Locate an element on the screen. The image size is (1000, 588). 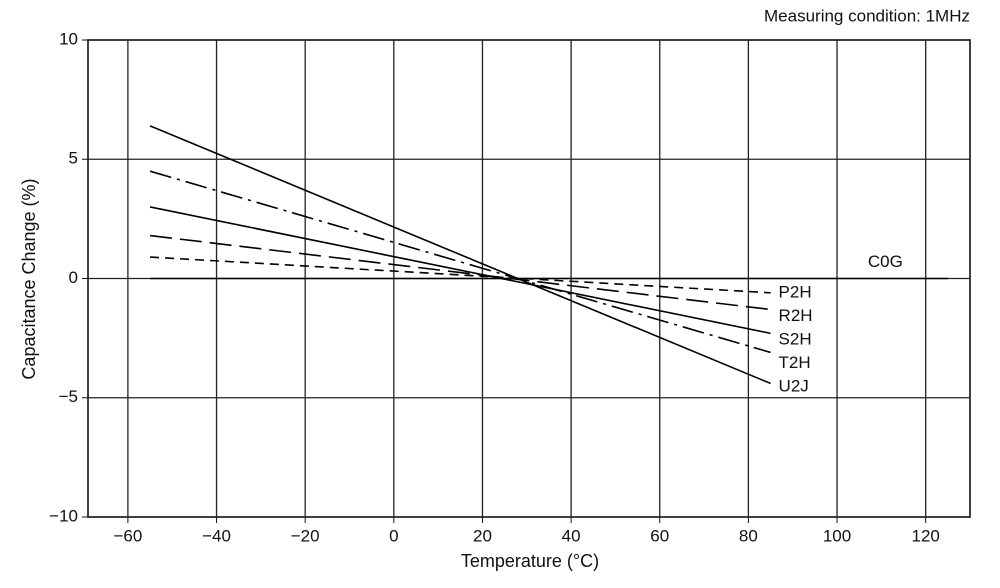
series-label: S2H is located at coordinates (795, 338).